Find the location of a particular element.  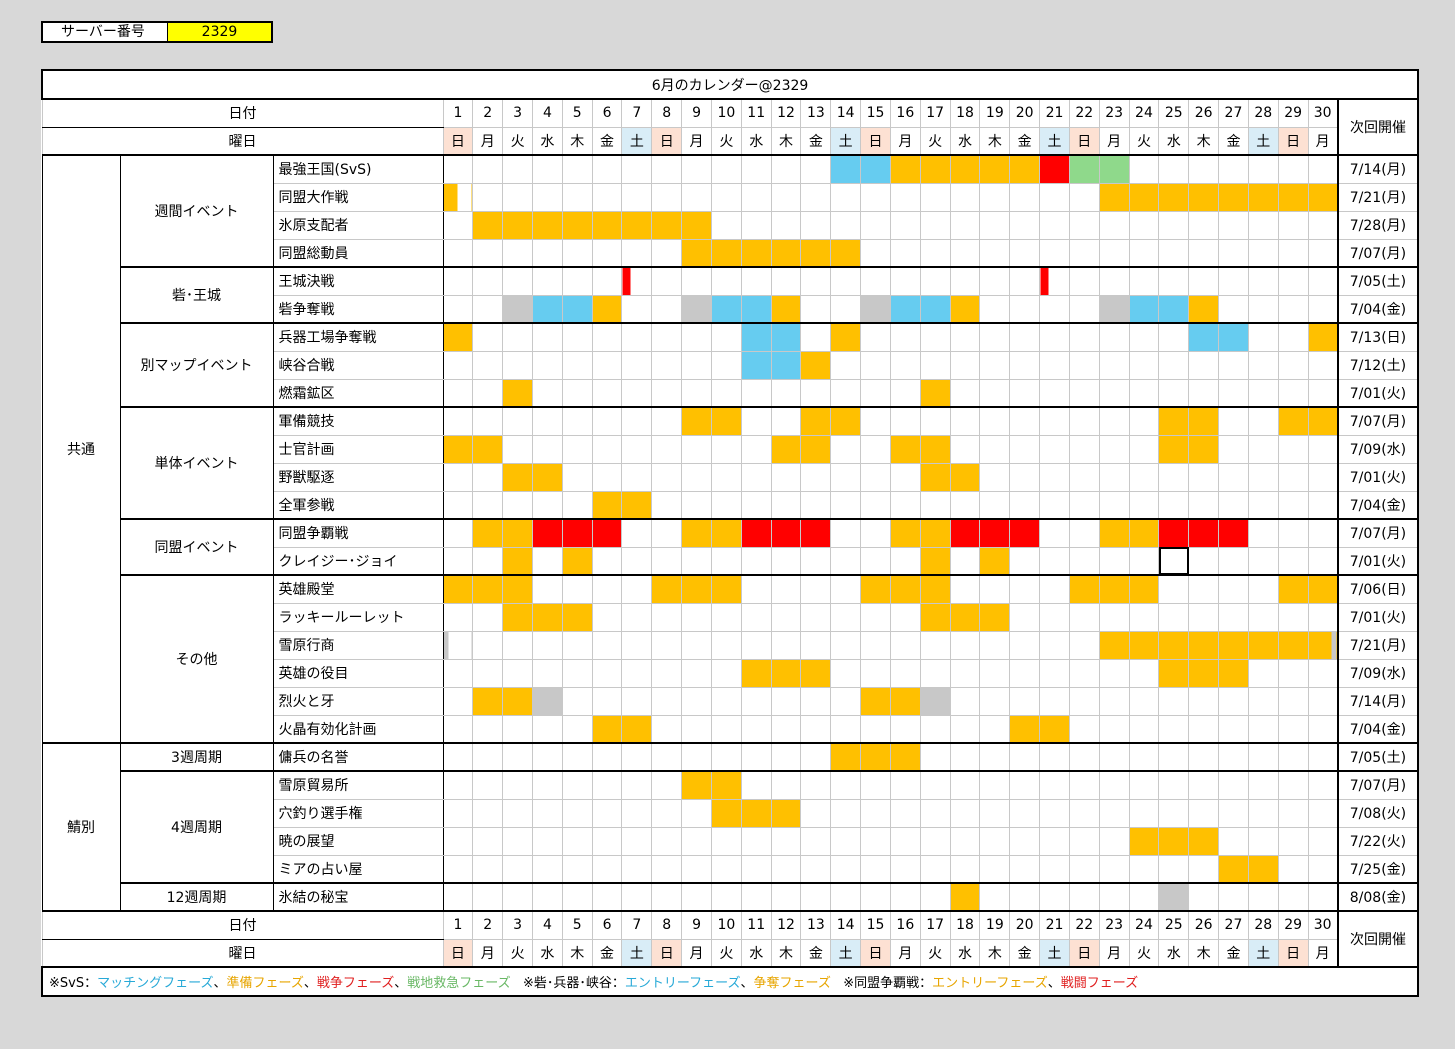

server-number-value: 2329 is located at coordinates (219, 32).